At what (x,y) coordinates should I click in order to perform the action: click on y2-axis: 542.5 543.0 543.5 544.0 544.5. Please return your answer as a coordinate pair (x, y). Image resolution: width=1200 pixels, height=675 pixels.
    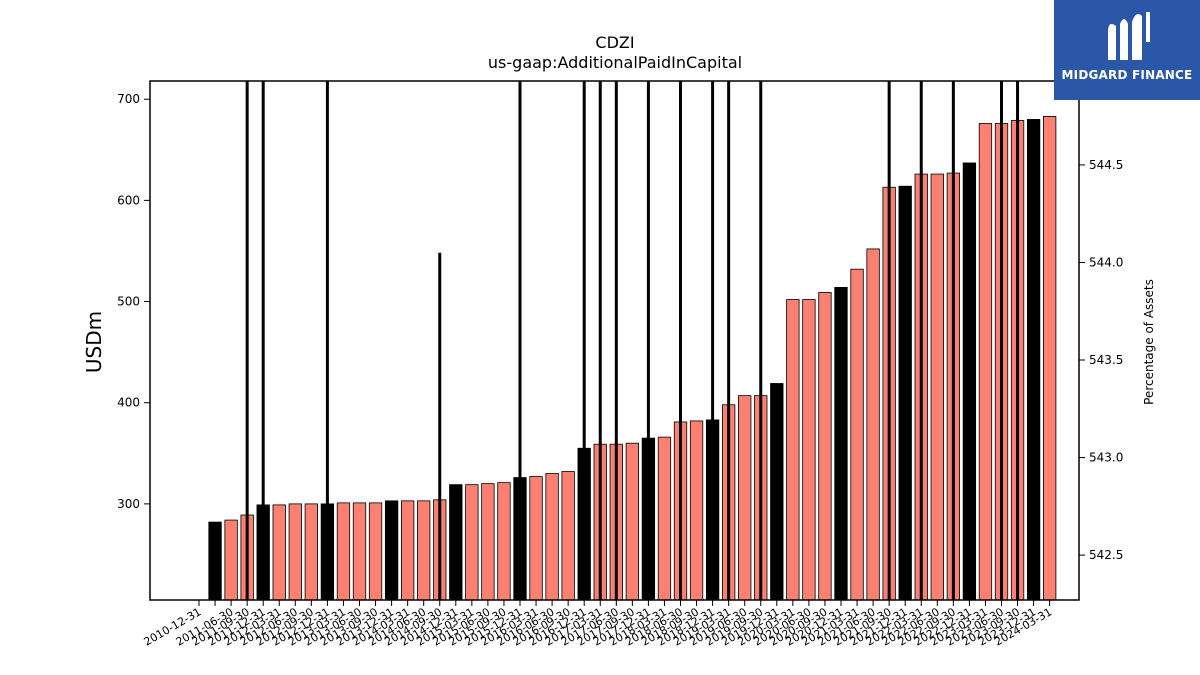
    Looking at the image, I should click on (1101, 360).